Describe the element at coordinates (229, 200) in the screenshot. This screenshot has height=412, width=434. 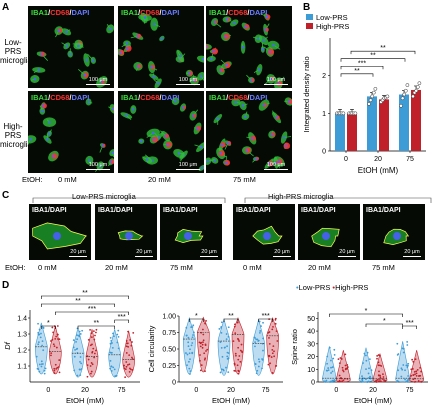
I see `group-brackets` at that location.